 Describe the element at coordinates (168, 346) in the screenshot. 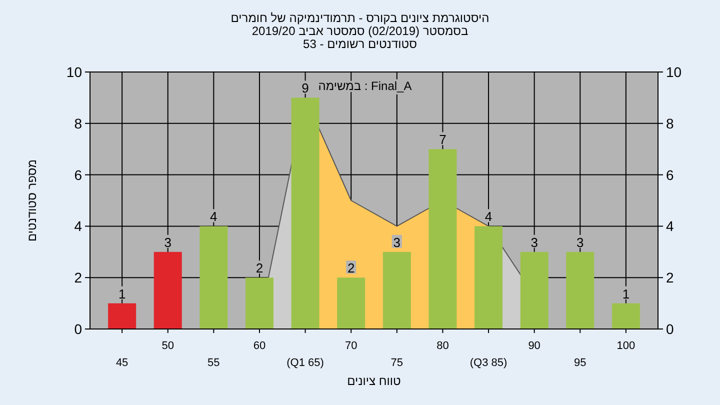

I see `x-tick-label: 50` at that location.